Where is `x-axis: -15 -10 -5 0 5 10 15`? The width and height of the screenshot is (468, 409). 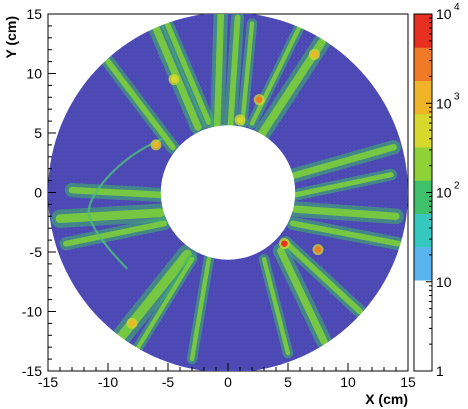
x-axis: -15 -10 -5 0 5 10 15 is located at coordinates (227, 376).